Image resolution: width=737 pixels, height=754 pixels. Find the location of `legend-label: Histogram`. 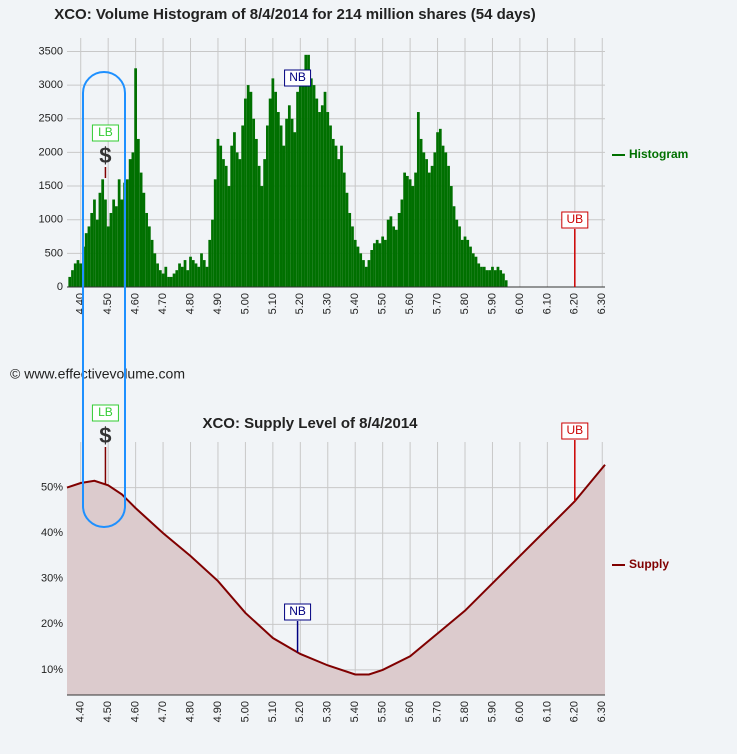

legend-label: Histogram is located at coordinates (658, 154).